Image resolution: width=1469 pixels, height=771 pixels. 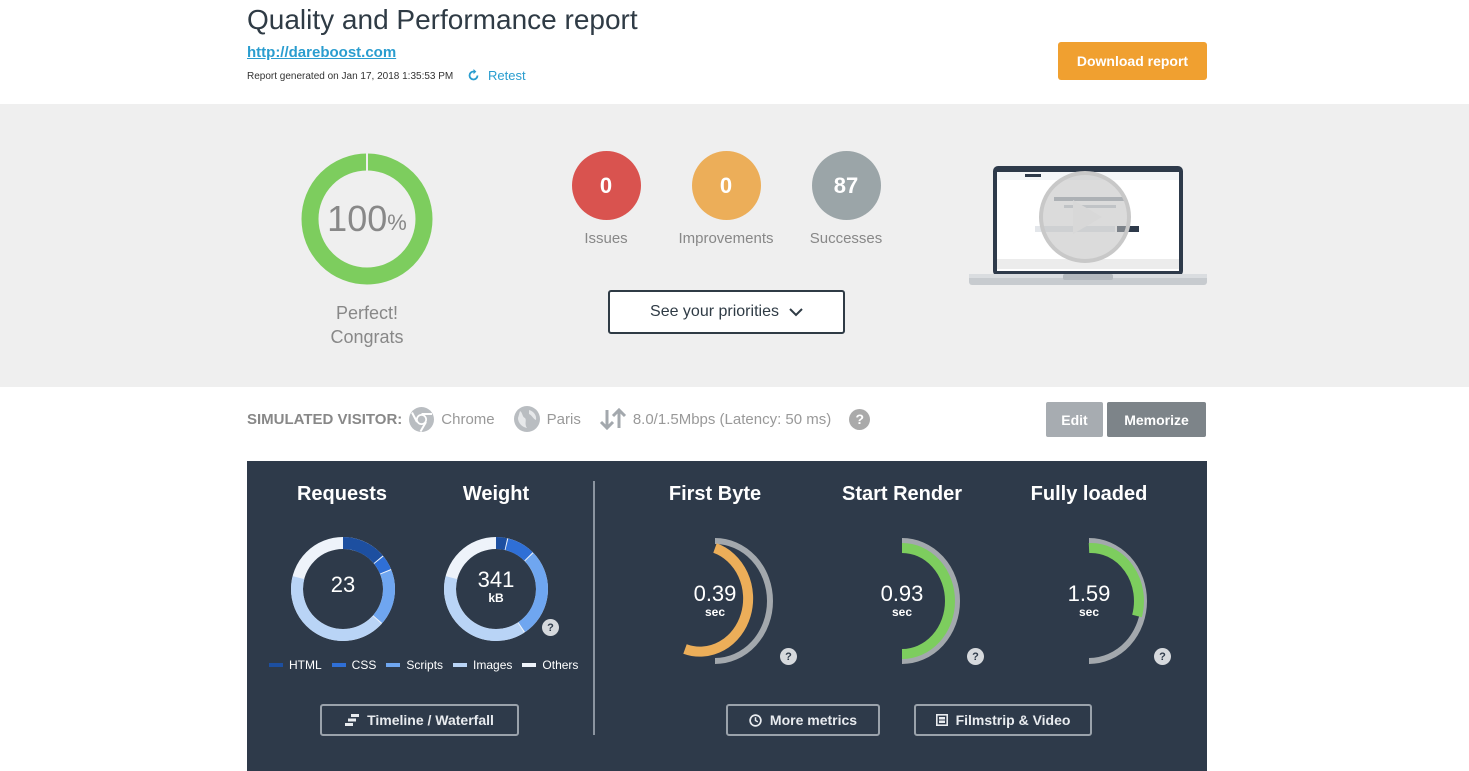 I want to click on legend-others: Others, so click(x=550, y=665).